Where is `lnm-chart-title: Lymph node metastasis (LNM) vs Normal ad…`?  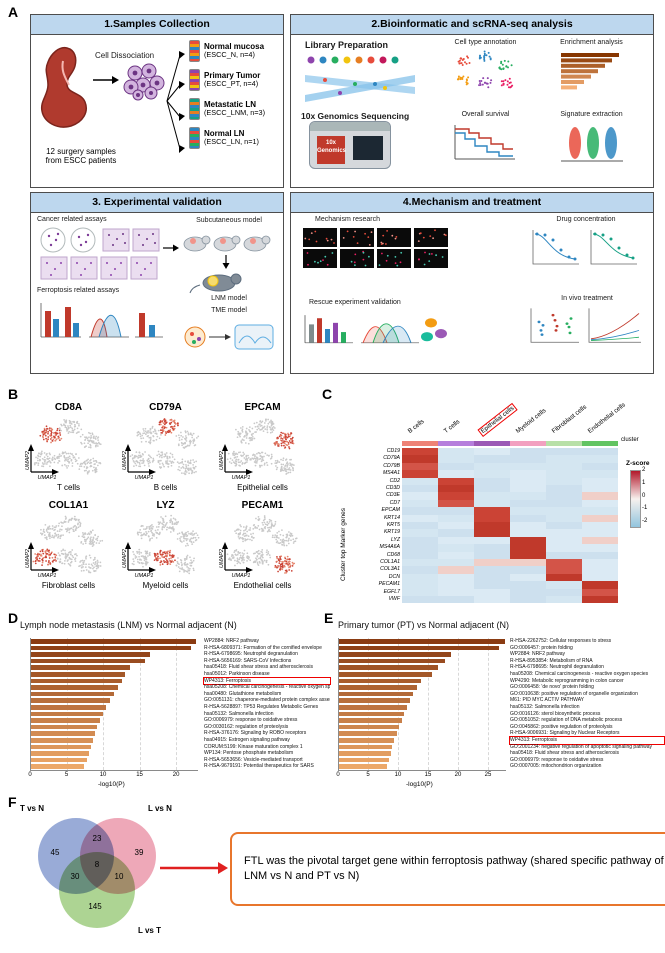
lnm-chart-title: Lymph node metastasis (LNM) vs Normal ad… is located at coordinates (128, 625).